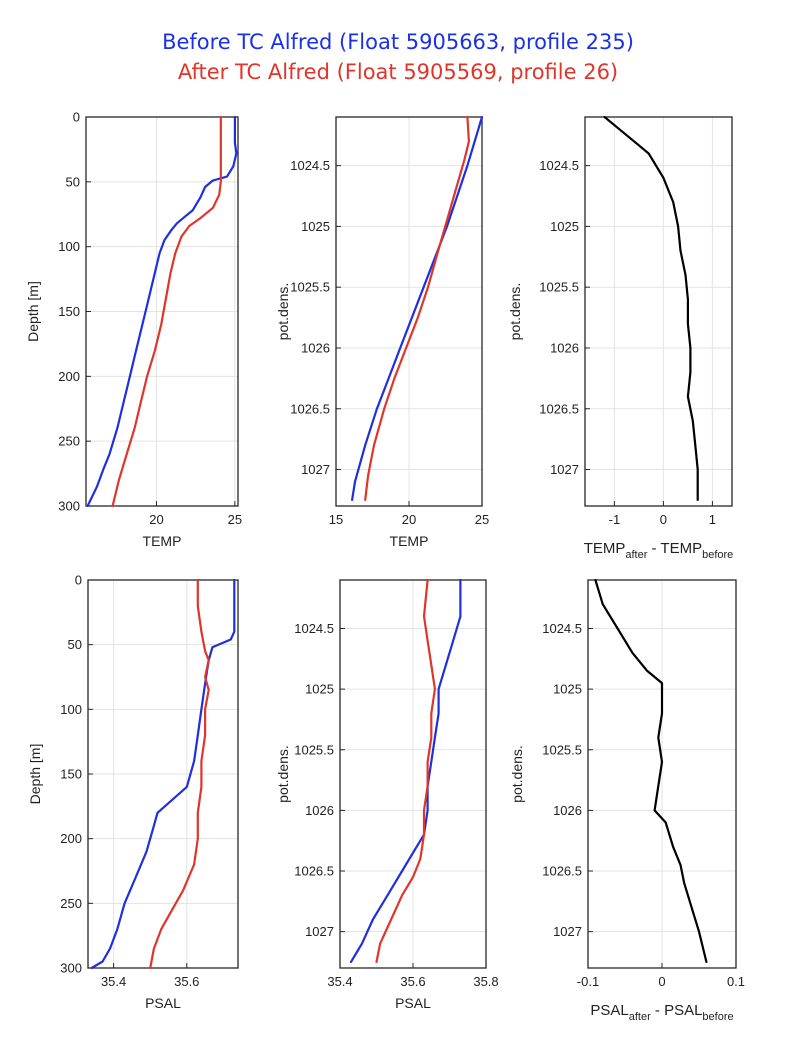  Describe the element at coordinates (663, 519) in the screenshot. I see `panel-3-x-tick-label-1: 0` at that location.